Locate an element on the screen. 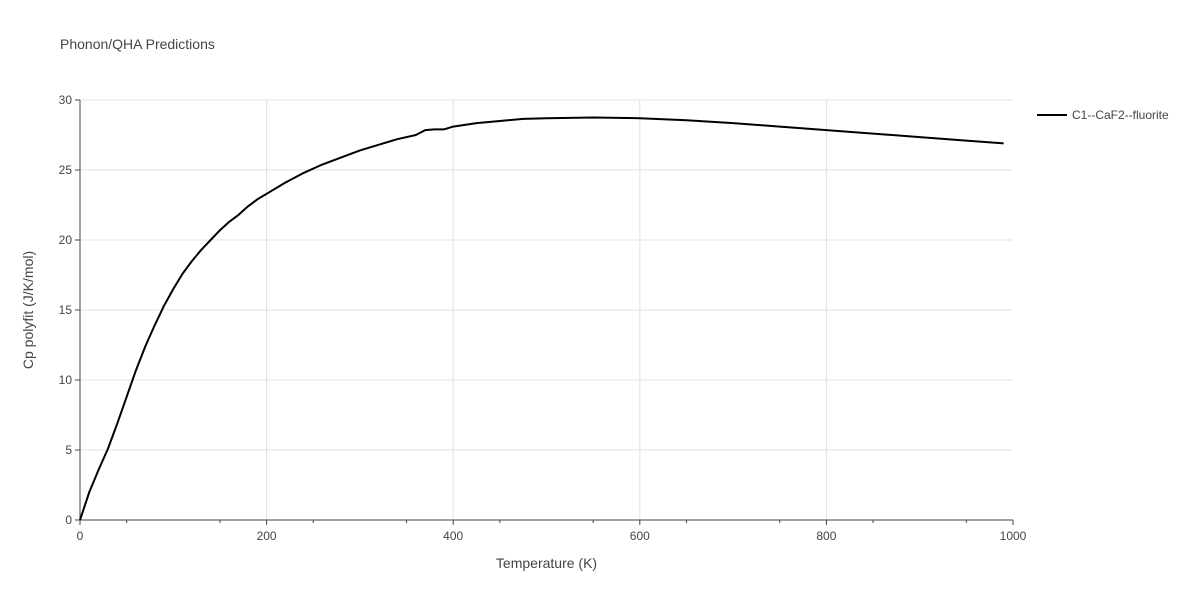  x-tick-label: 200 is located at coordinates (267, 536).